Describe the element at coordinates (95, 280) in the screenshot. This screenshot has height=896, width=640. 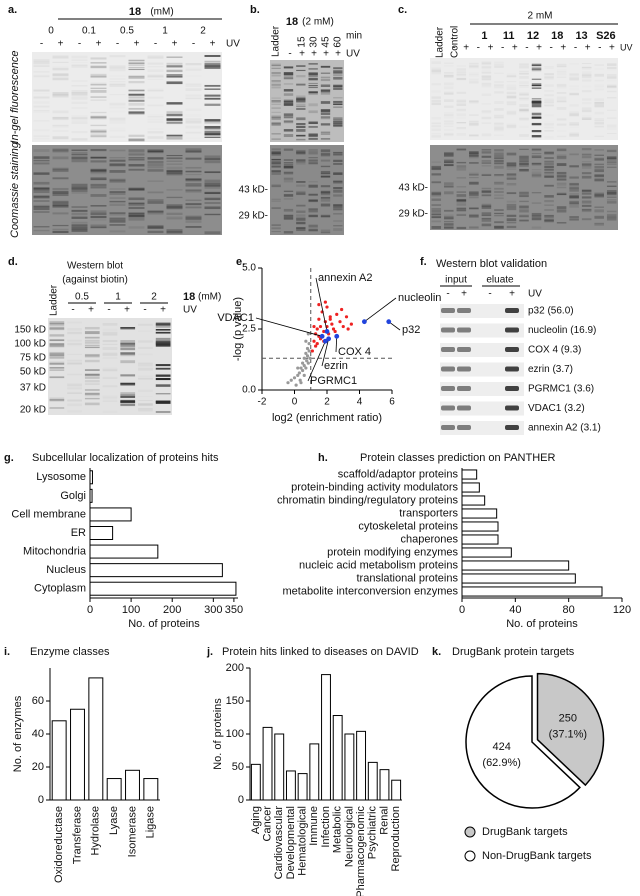
I see `label: (against biotin)` at that location.